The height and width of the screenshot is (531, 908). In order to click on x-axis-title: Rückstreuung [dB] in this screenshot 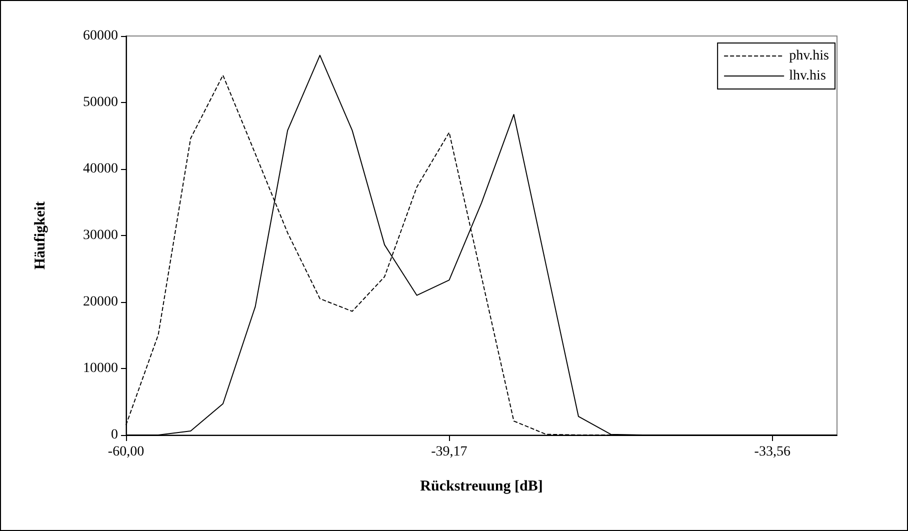, I will do `click(481, 486)`.